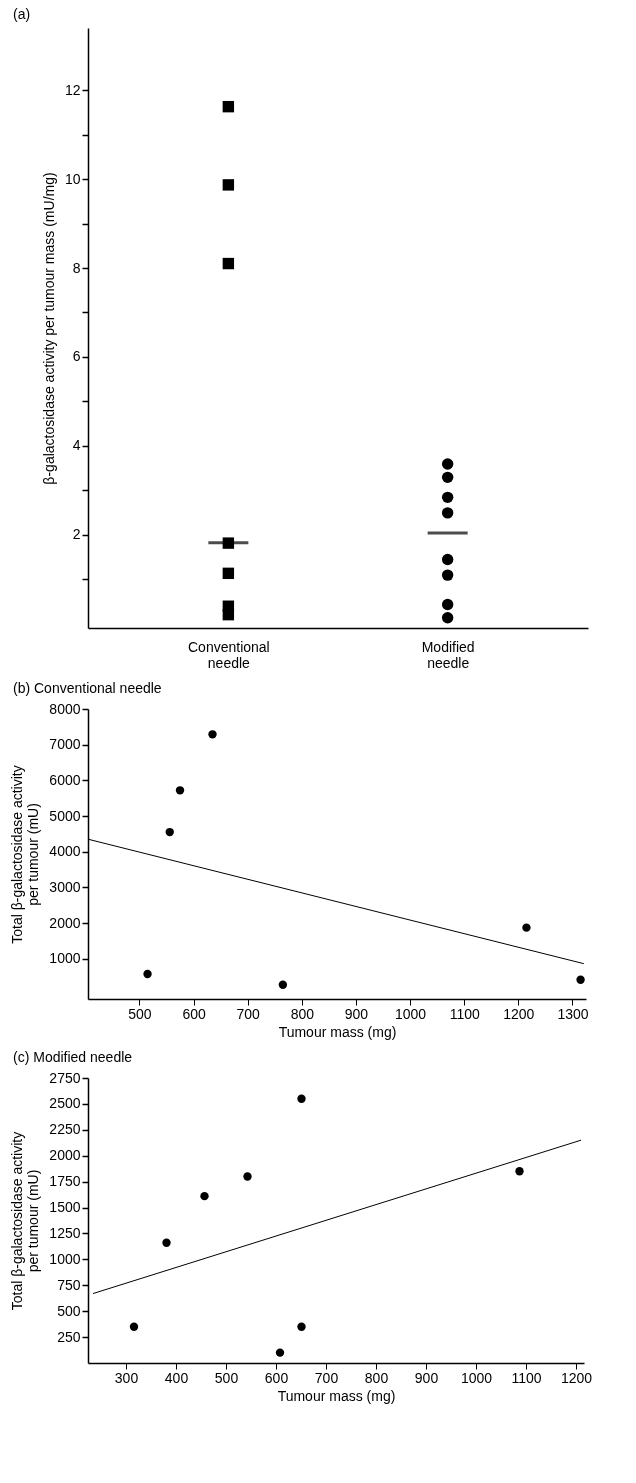 The width and height of the screenshot is (636, 1483). What do you see at coordinates (69, 1284) in the screenshot?
I see `y-tick-label: 750` at bounding box center [69, 1284].